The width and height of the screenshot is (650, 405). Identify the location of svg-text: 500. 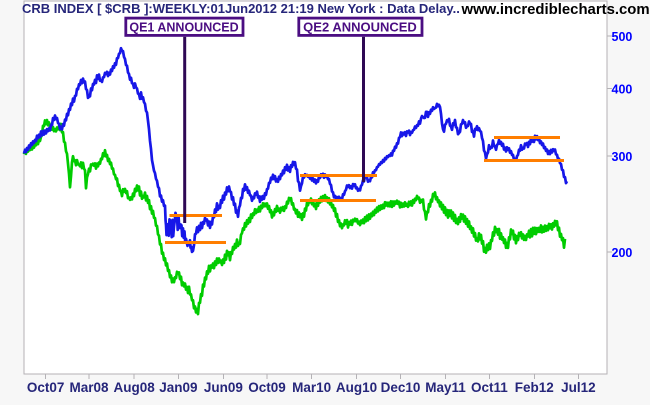
(622, 37).